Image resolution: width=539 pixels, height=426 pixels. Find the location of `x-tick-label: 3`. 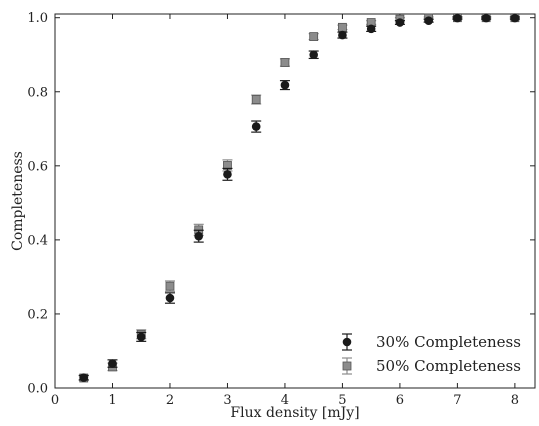

x-tick-label: 3 is located at coordinates (227, 400).